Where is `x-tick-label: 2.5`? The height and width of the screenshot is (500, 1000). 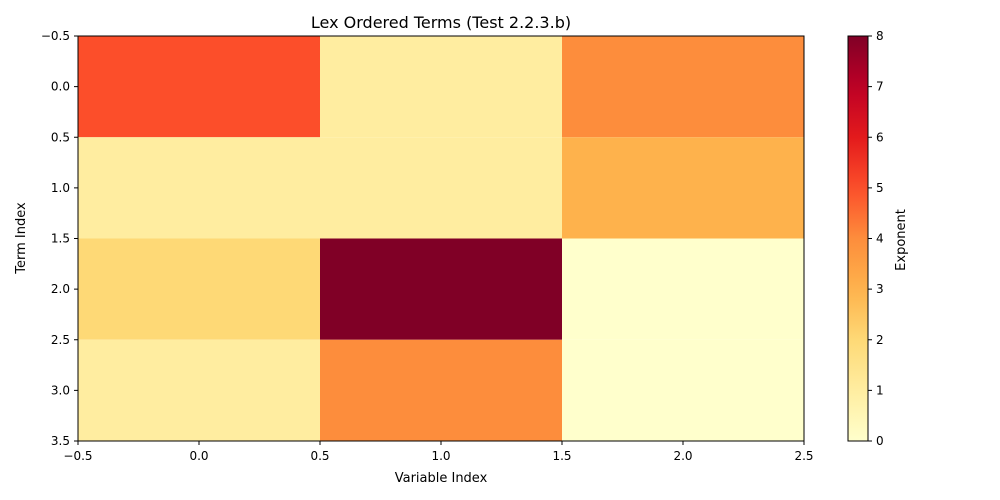 x-tick-label: 2.5 is located at coordinates (803, 456).